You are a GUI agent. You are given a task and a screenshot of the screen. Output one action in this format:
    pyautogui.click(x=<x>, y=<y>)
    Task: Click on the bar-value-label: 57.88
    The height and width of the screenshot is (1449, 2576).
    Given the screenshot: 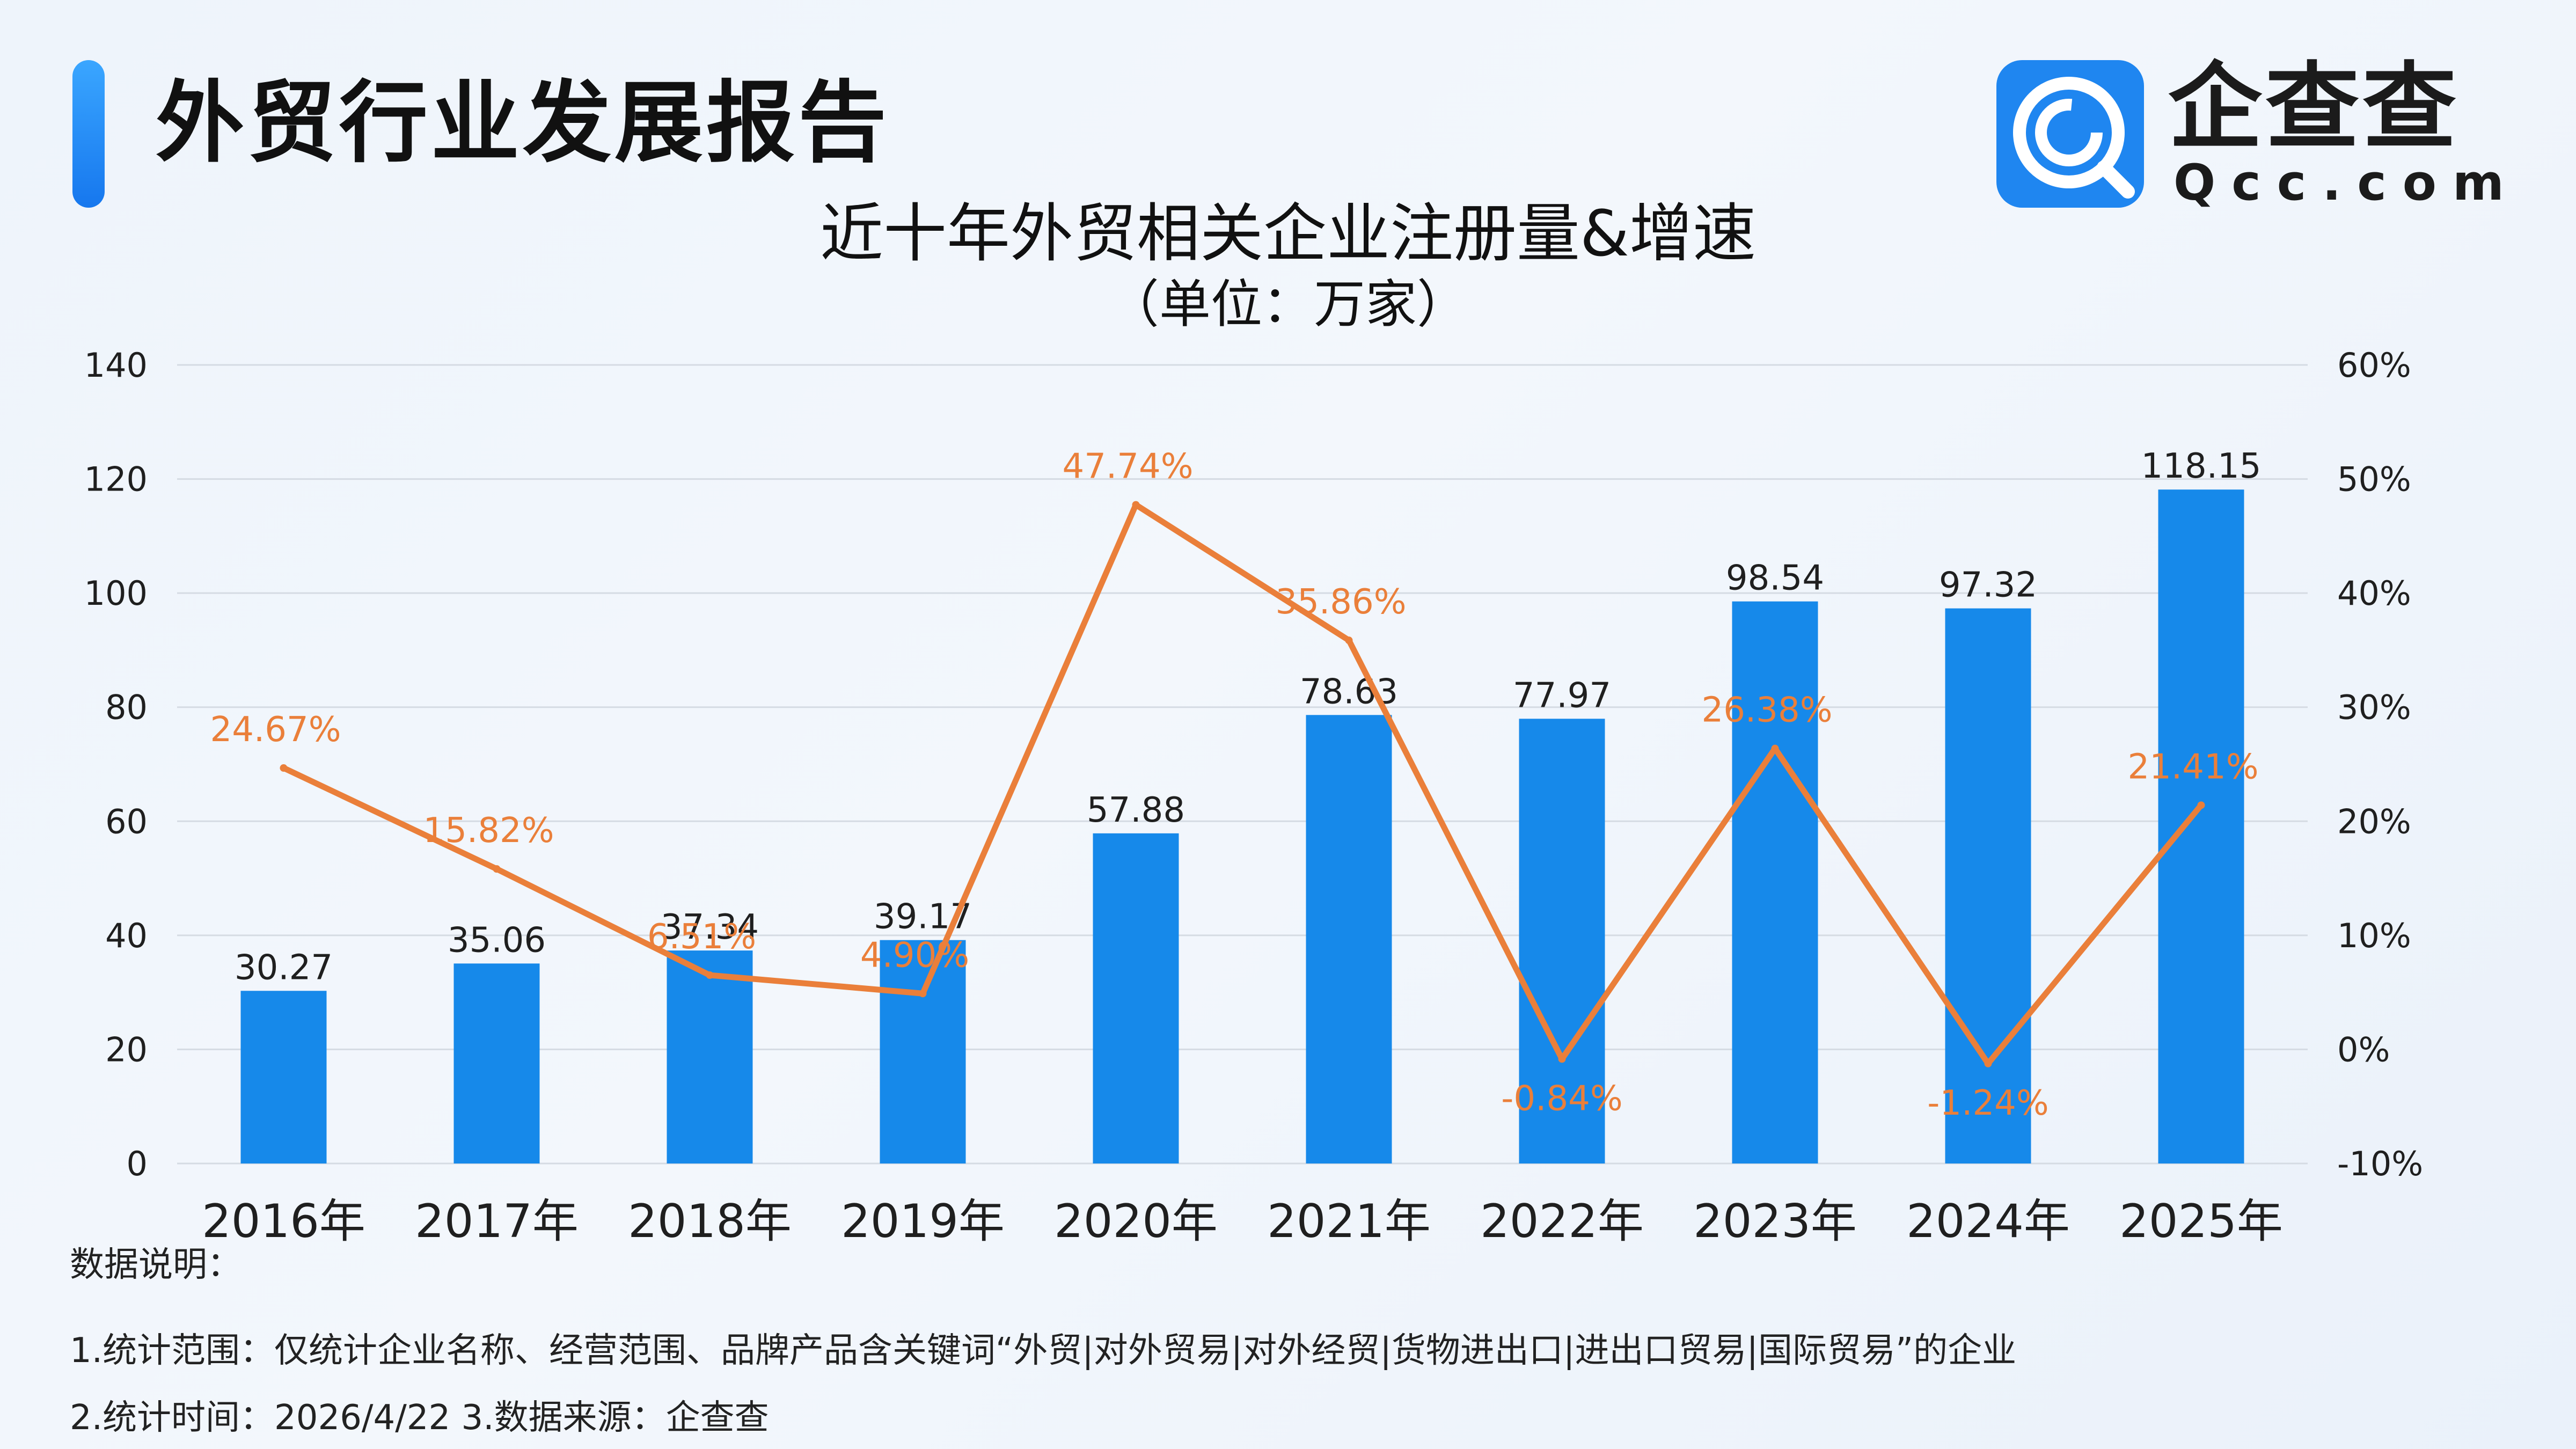 What is the action you would take?
    pyautogui.click(x=1136, y=810)
    